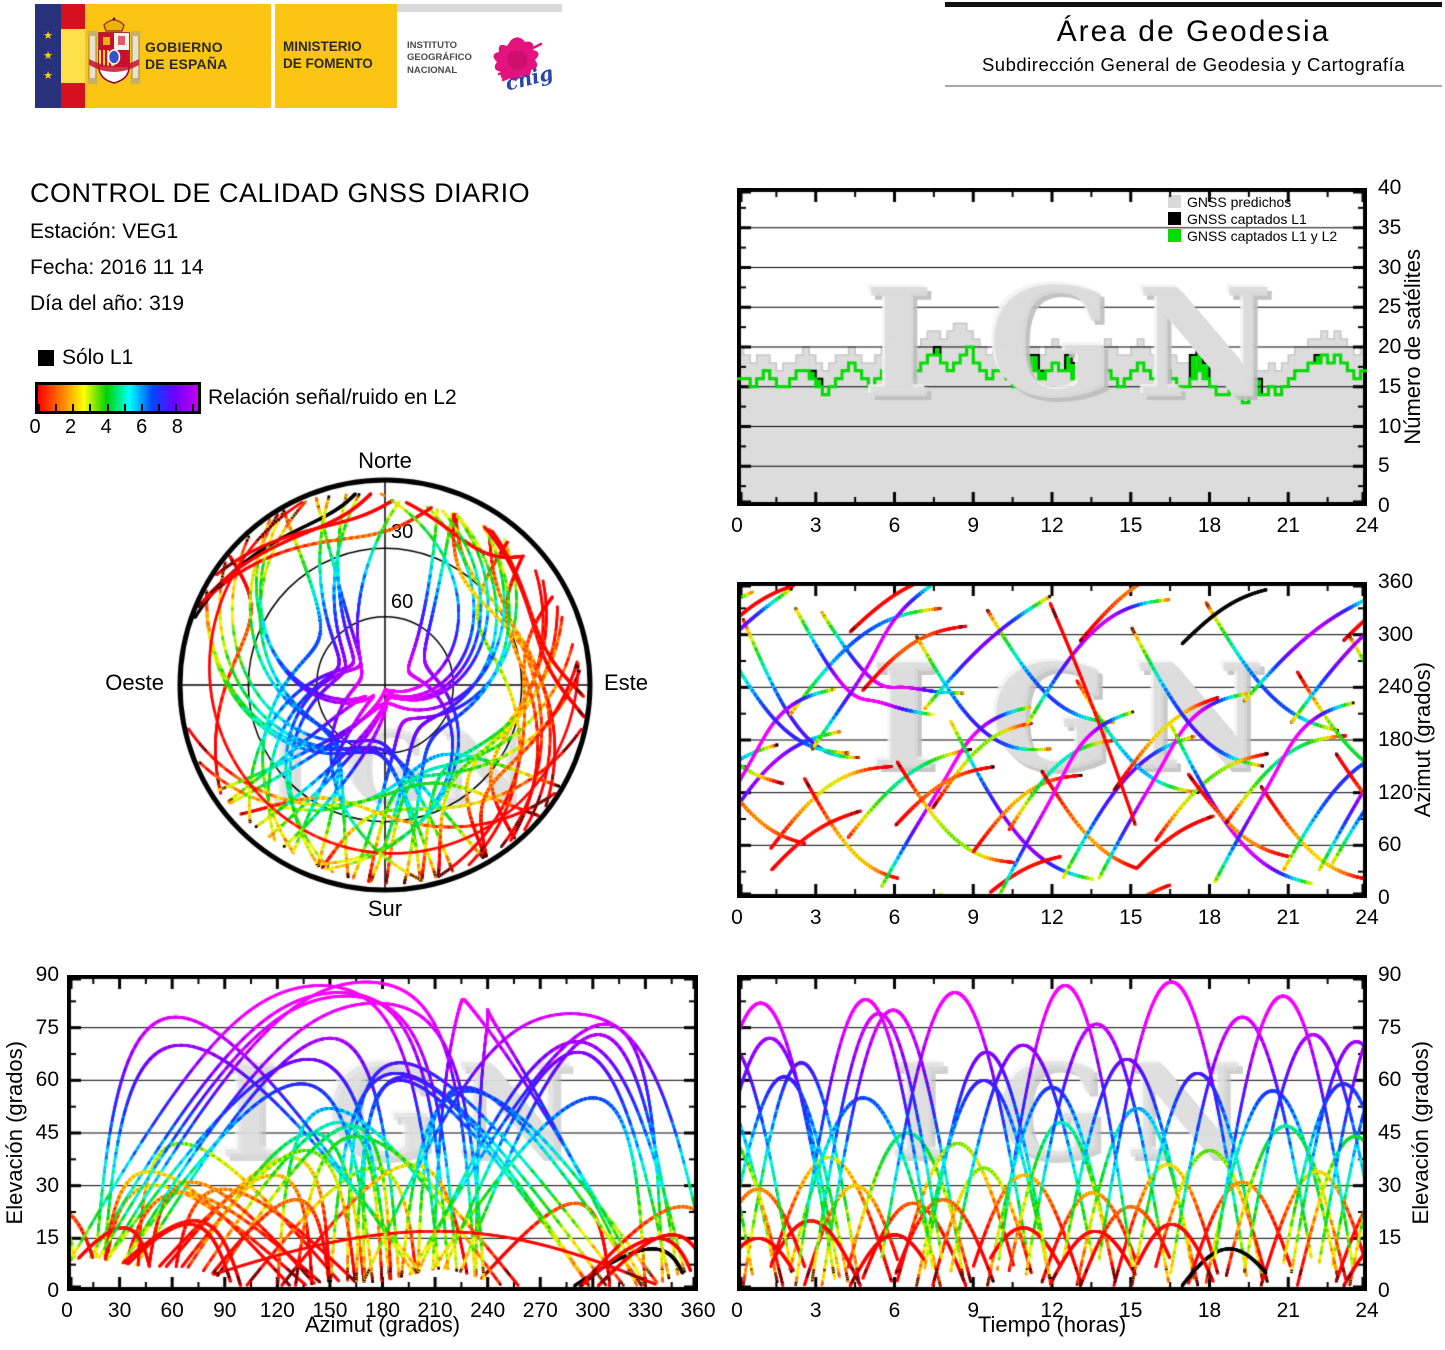 The width and height of the screenshot is (1445, 1350). Describe the element at coordinates (479, 59) in the screenshot. I see `ign-cnig-block: INSTITUTO GEOGRÁFICO NACIONAL cnig` at that location.